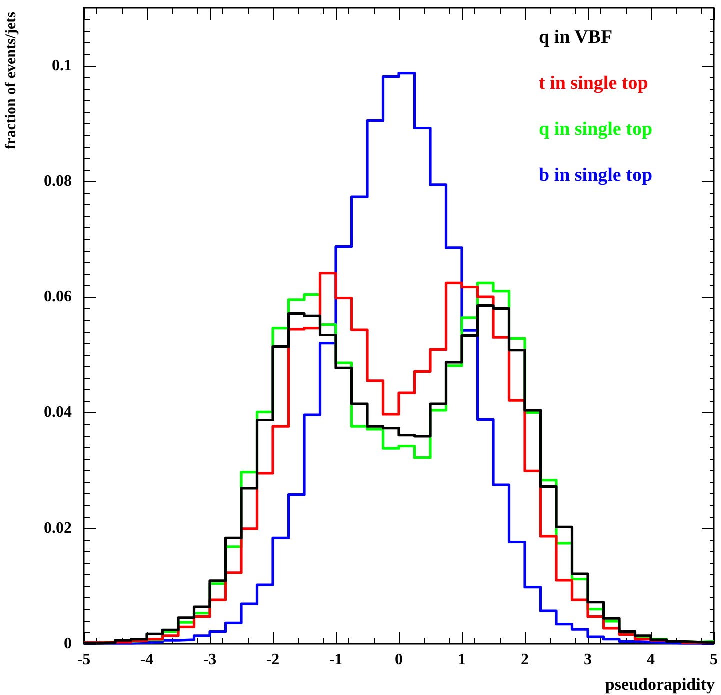 Image resolution: width=721 pixels, height=695 pixels. I want to click on x-tick-label: -5, so click(84, 660).